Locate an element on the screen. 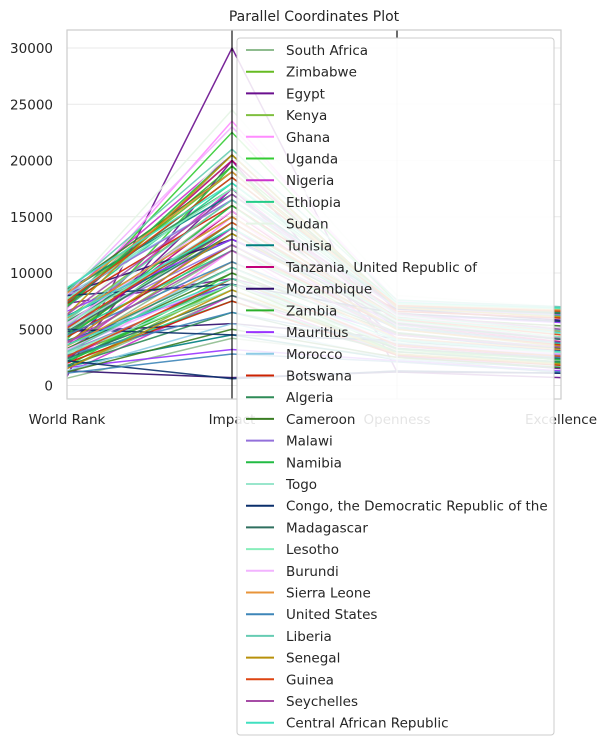 The width and height of the screenshot is (608, 745). legend-label: Central African Republic is located at coordinates (367, 724).